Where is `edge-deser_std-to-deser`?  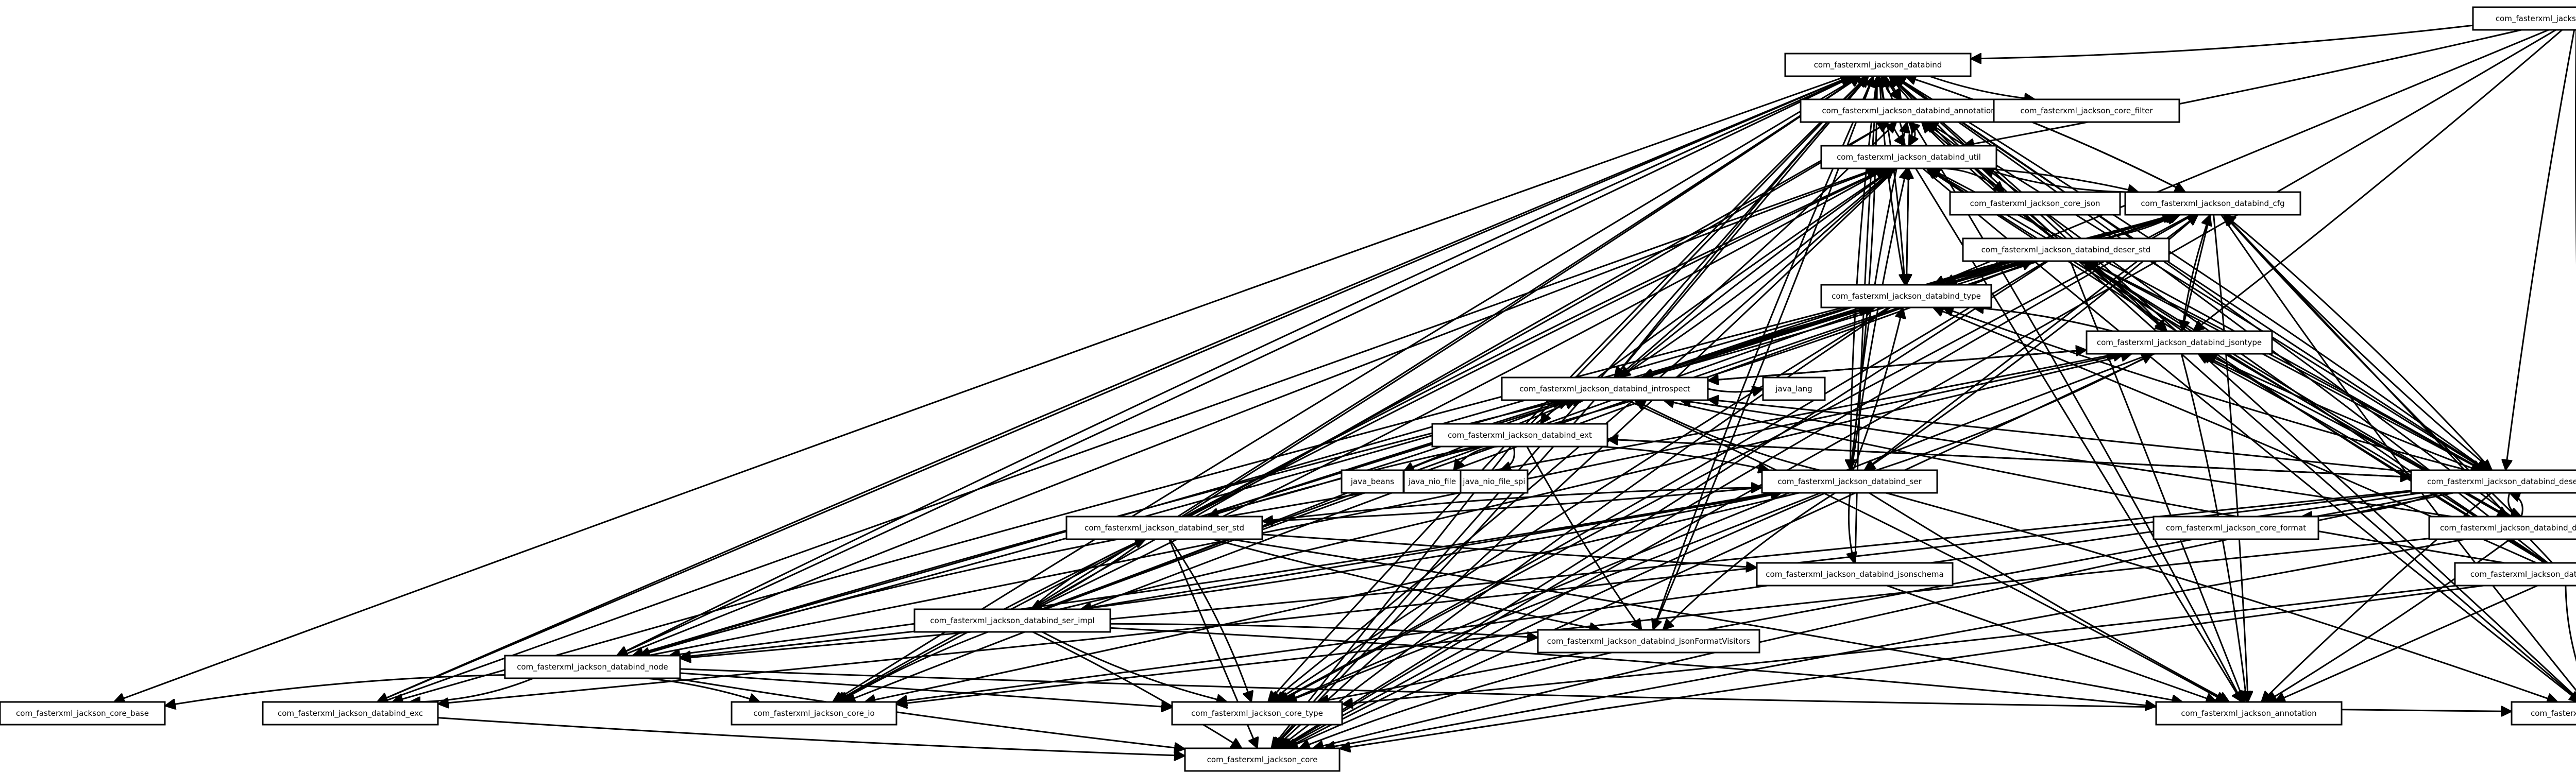 edge-deser_std-to-deser is located at coordinates (2285, 365).